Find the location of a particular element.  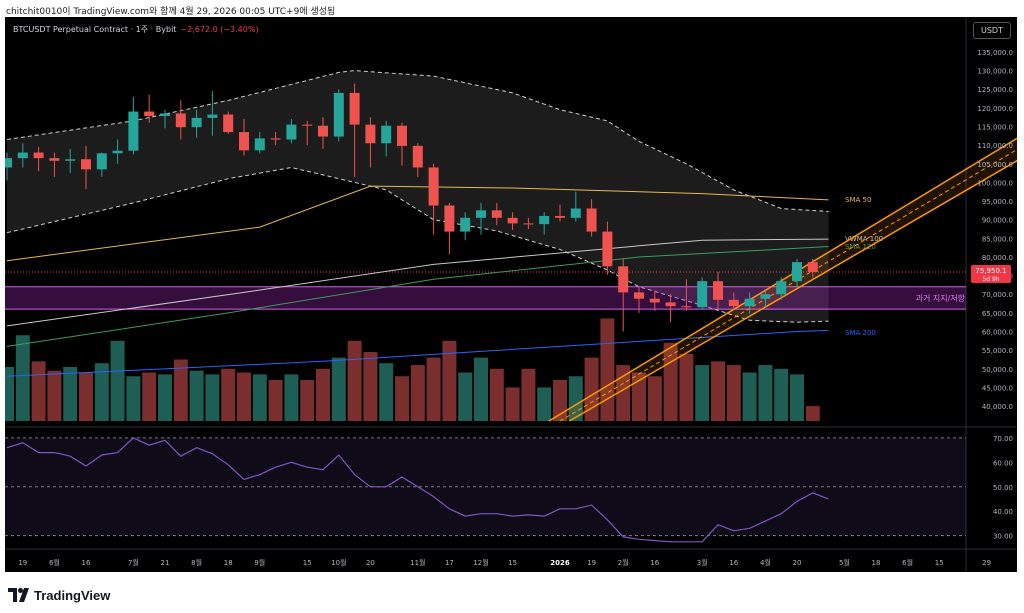

price-tag-value: 75,950.1 is located at coordinates (990, 271).